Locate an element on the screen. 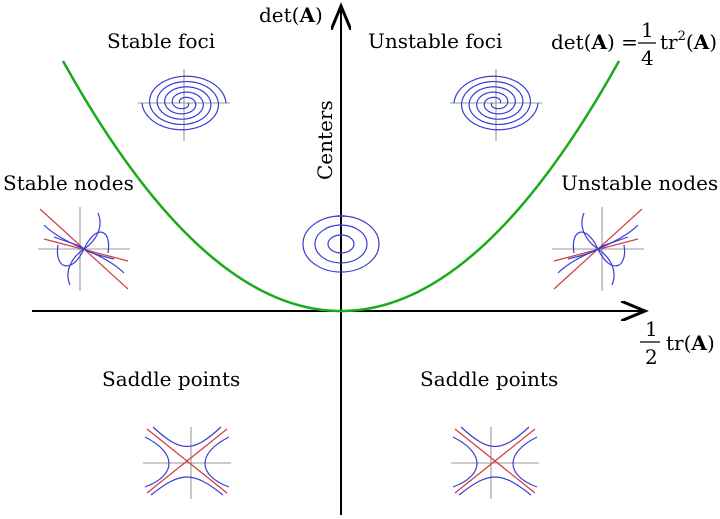 This screenshot has height=519, width=720. label-stable-nodes: Stable nodes is located at coordinates (68, 183).